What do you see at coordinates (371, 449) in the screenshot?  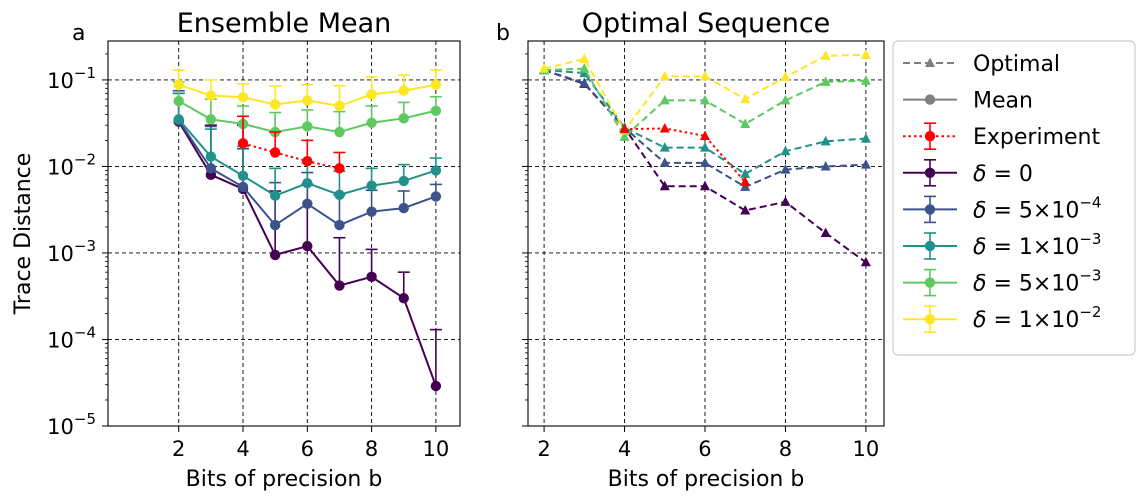 I see `x-tick-label-3: 8` at bounding box center [371, 449].